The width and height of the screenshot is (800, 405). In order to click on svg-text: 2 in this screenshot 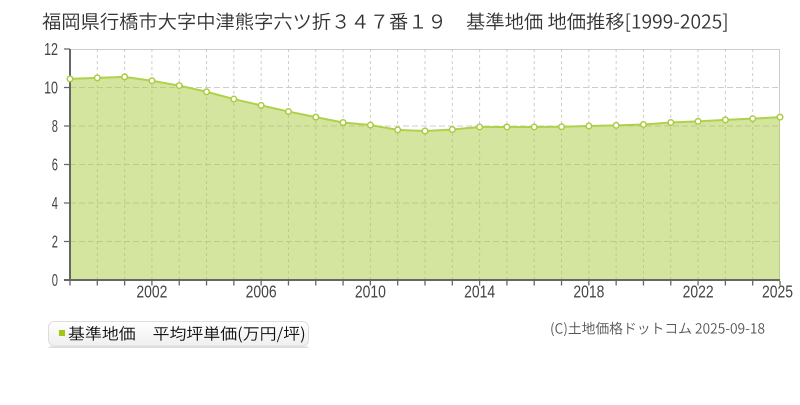, I will do `click(55, 242)`.